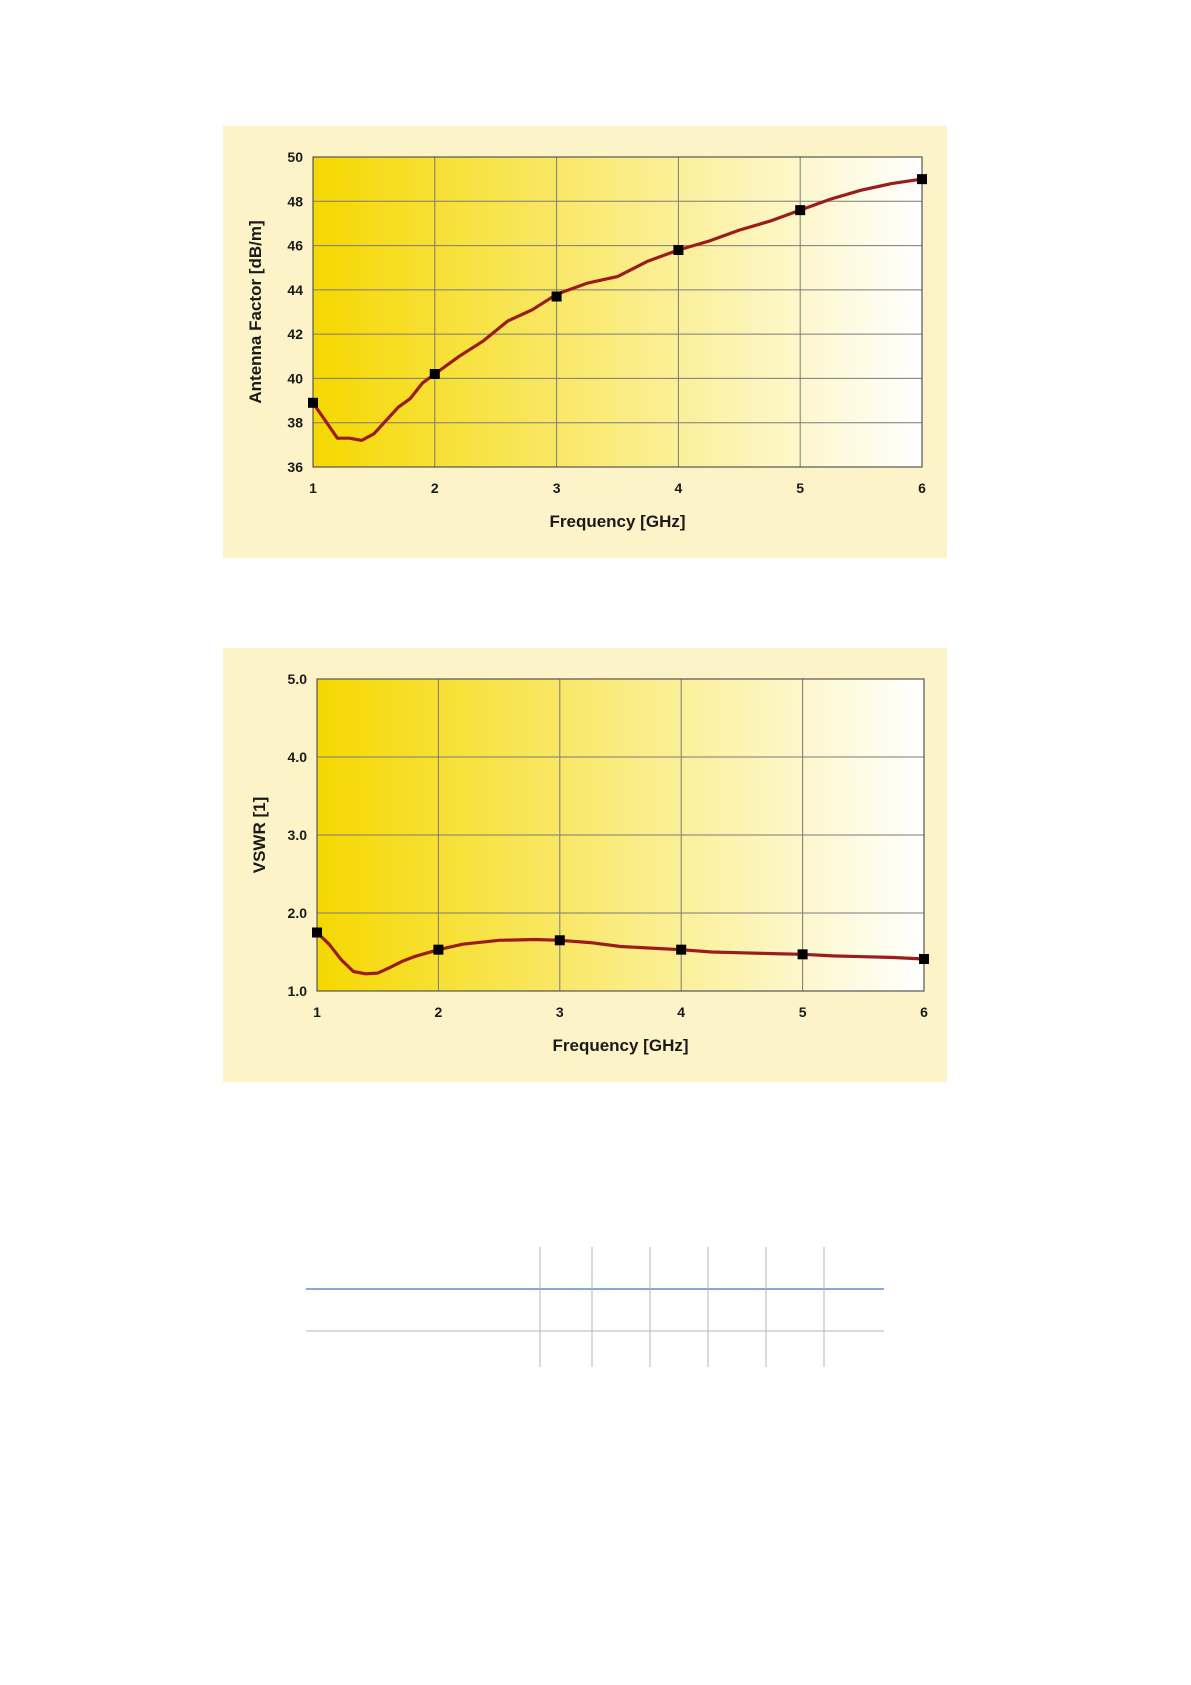 The height and width of the screenshot is (1685, 1191). I want to click on y-tick-label: 1.0, so click(298, 991).